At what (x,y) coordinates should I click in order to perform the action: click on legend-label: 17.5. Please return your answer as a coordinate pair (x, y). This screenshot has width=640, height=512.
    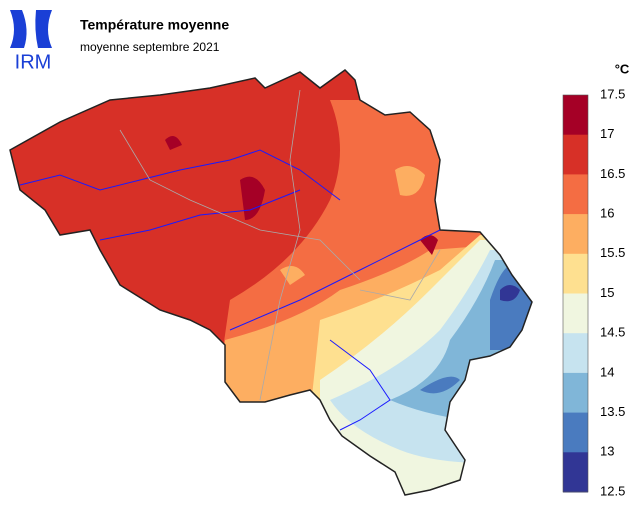
    Looking at the image, I should click on (612, 93).